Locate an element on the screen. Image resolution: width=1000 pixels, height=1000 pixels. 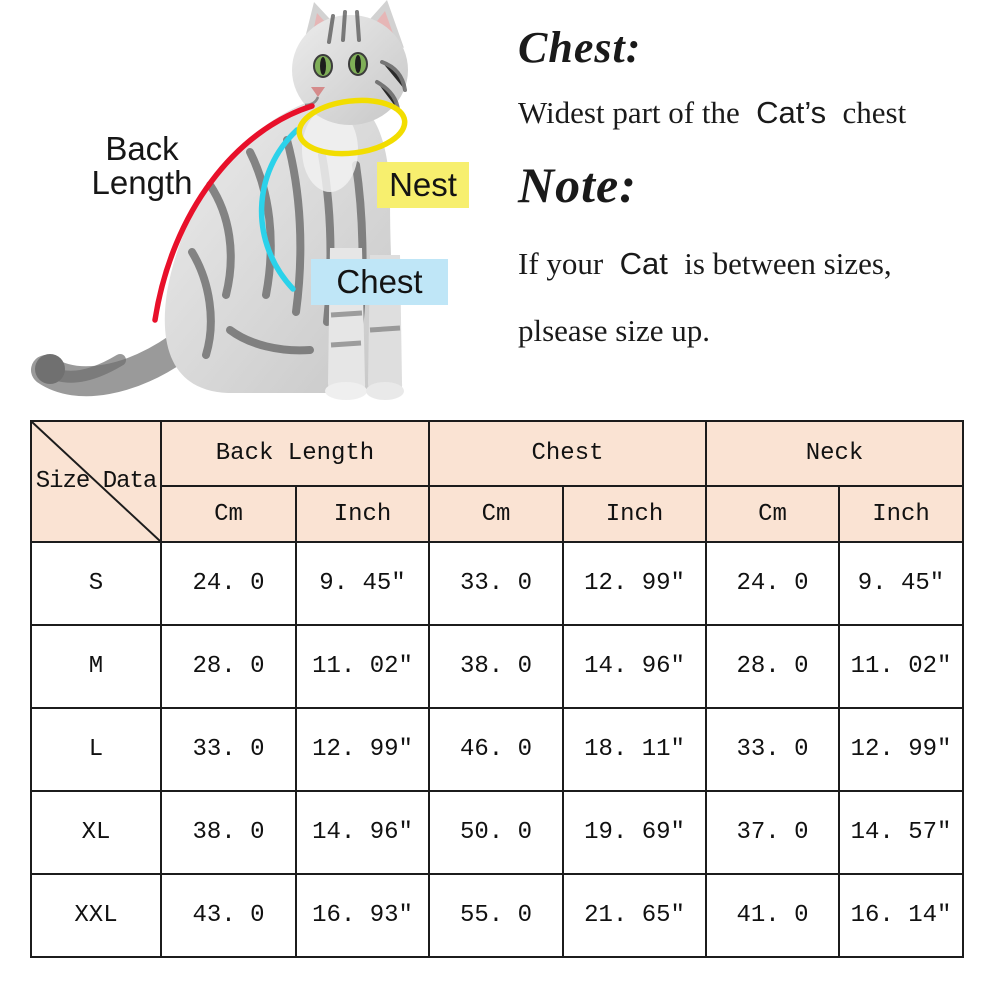
cat-chest-fur is located at coordinates (330, 150).